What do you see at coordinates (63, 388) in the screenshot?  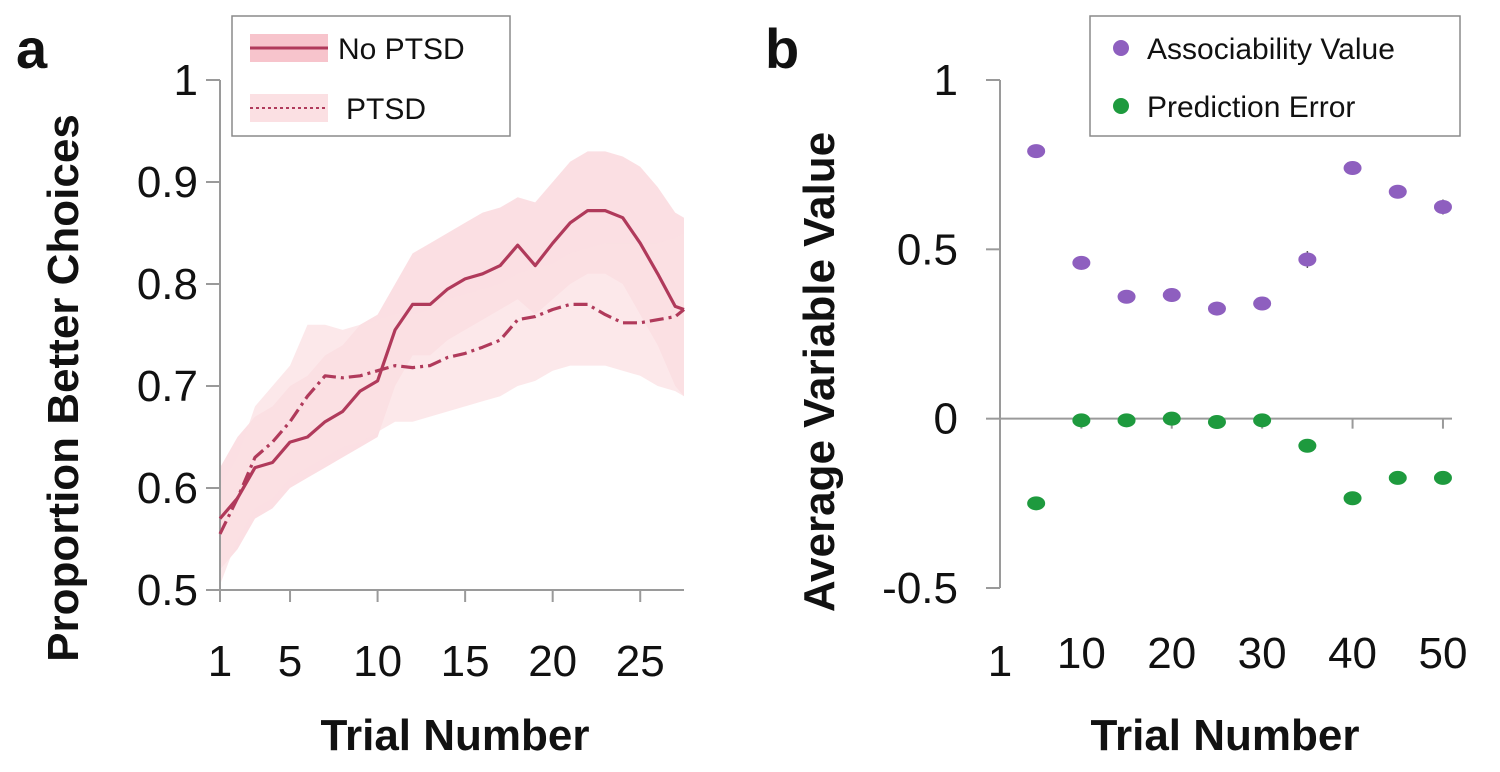 I see `y-axis-label-a: Proportion Better Choices` at bounding box center [63, 388].